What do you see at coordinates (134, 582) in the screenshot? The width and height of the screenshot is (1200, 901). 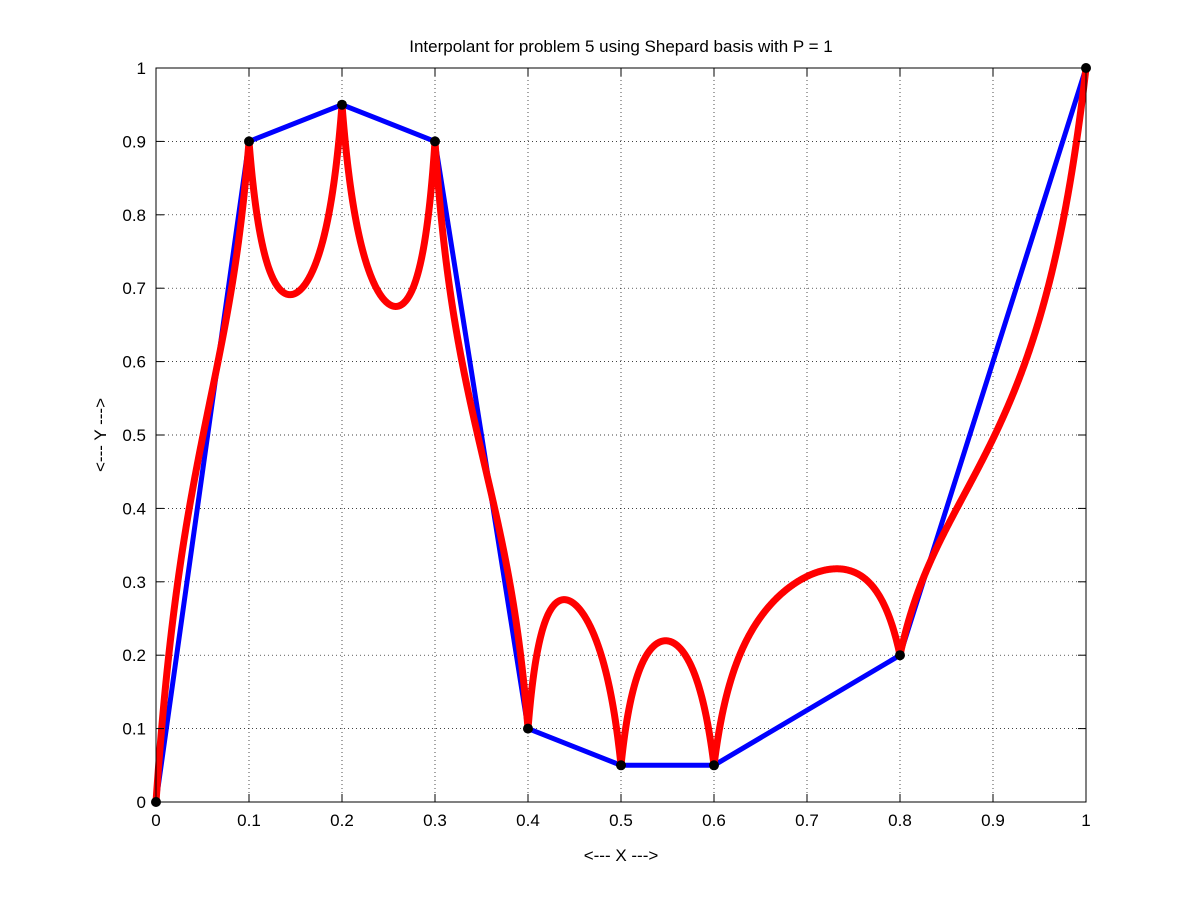 I see `y-tick-label: 0.3` at bounding box center [134, 582].